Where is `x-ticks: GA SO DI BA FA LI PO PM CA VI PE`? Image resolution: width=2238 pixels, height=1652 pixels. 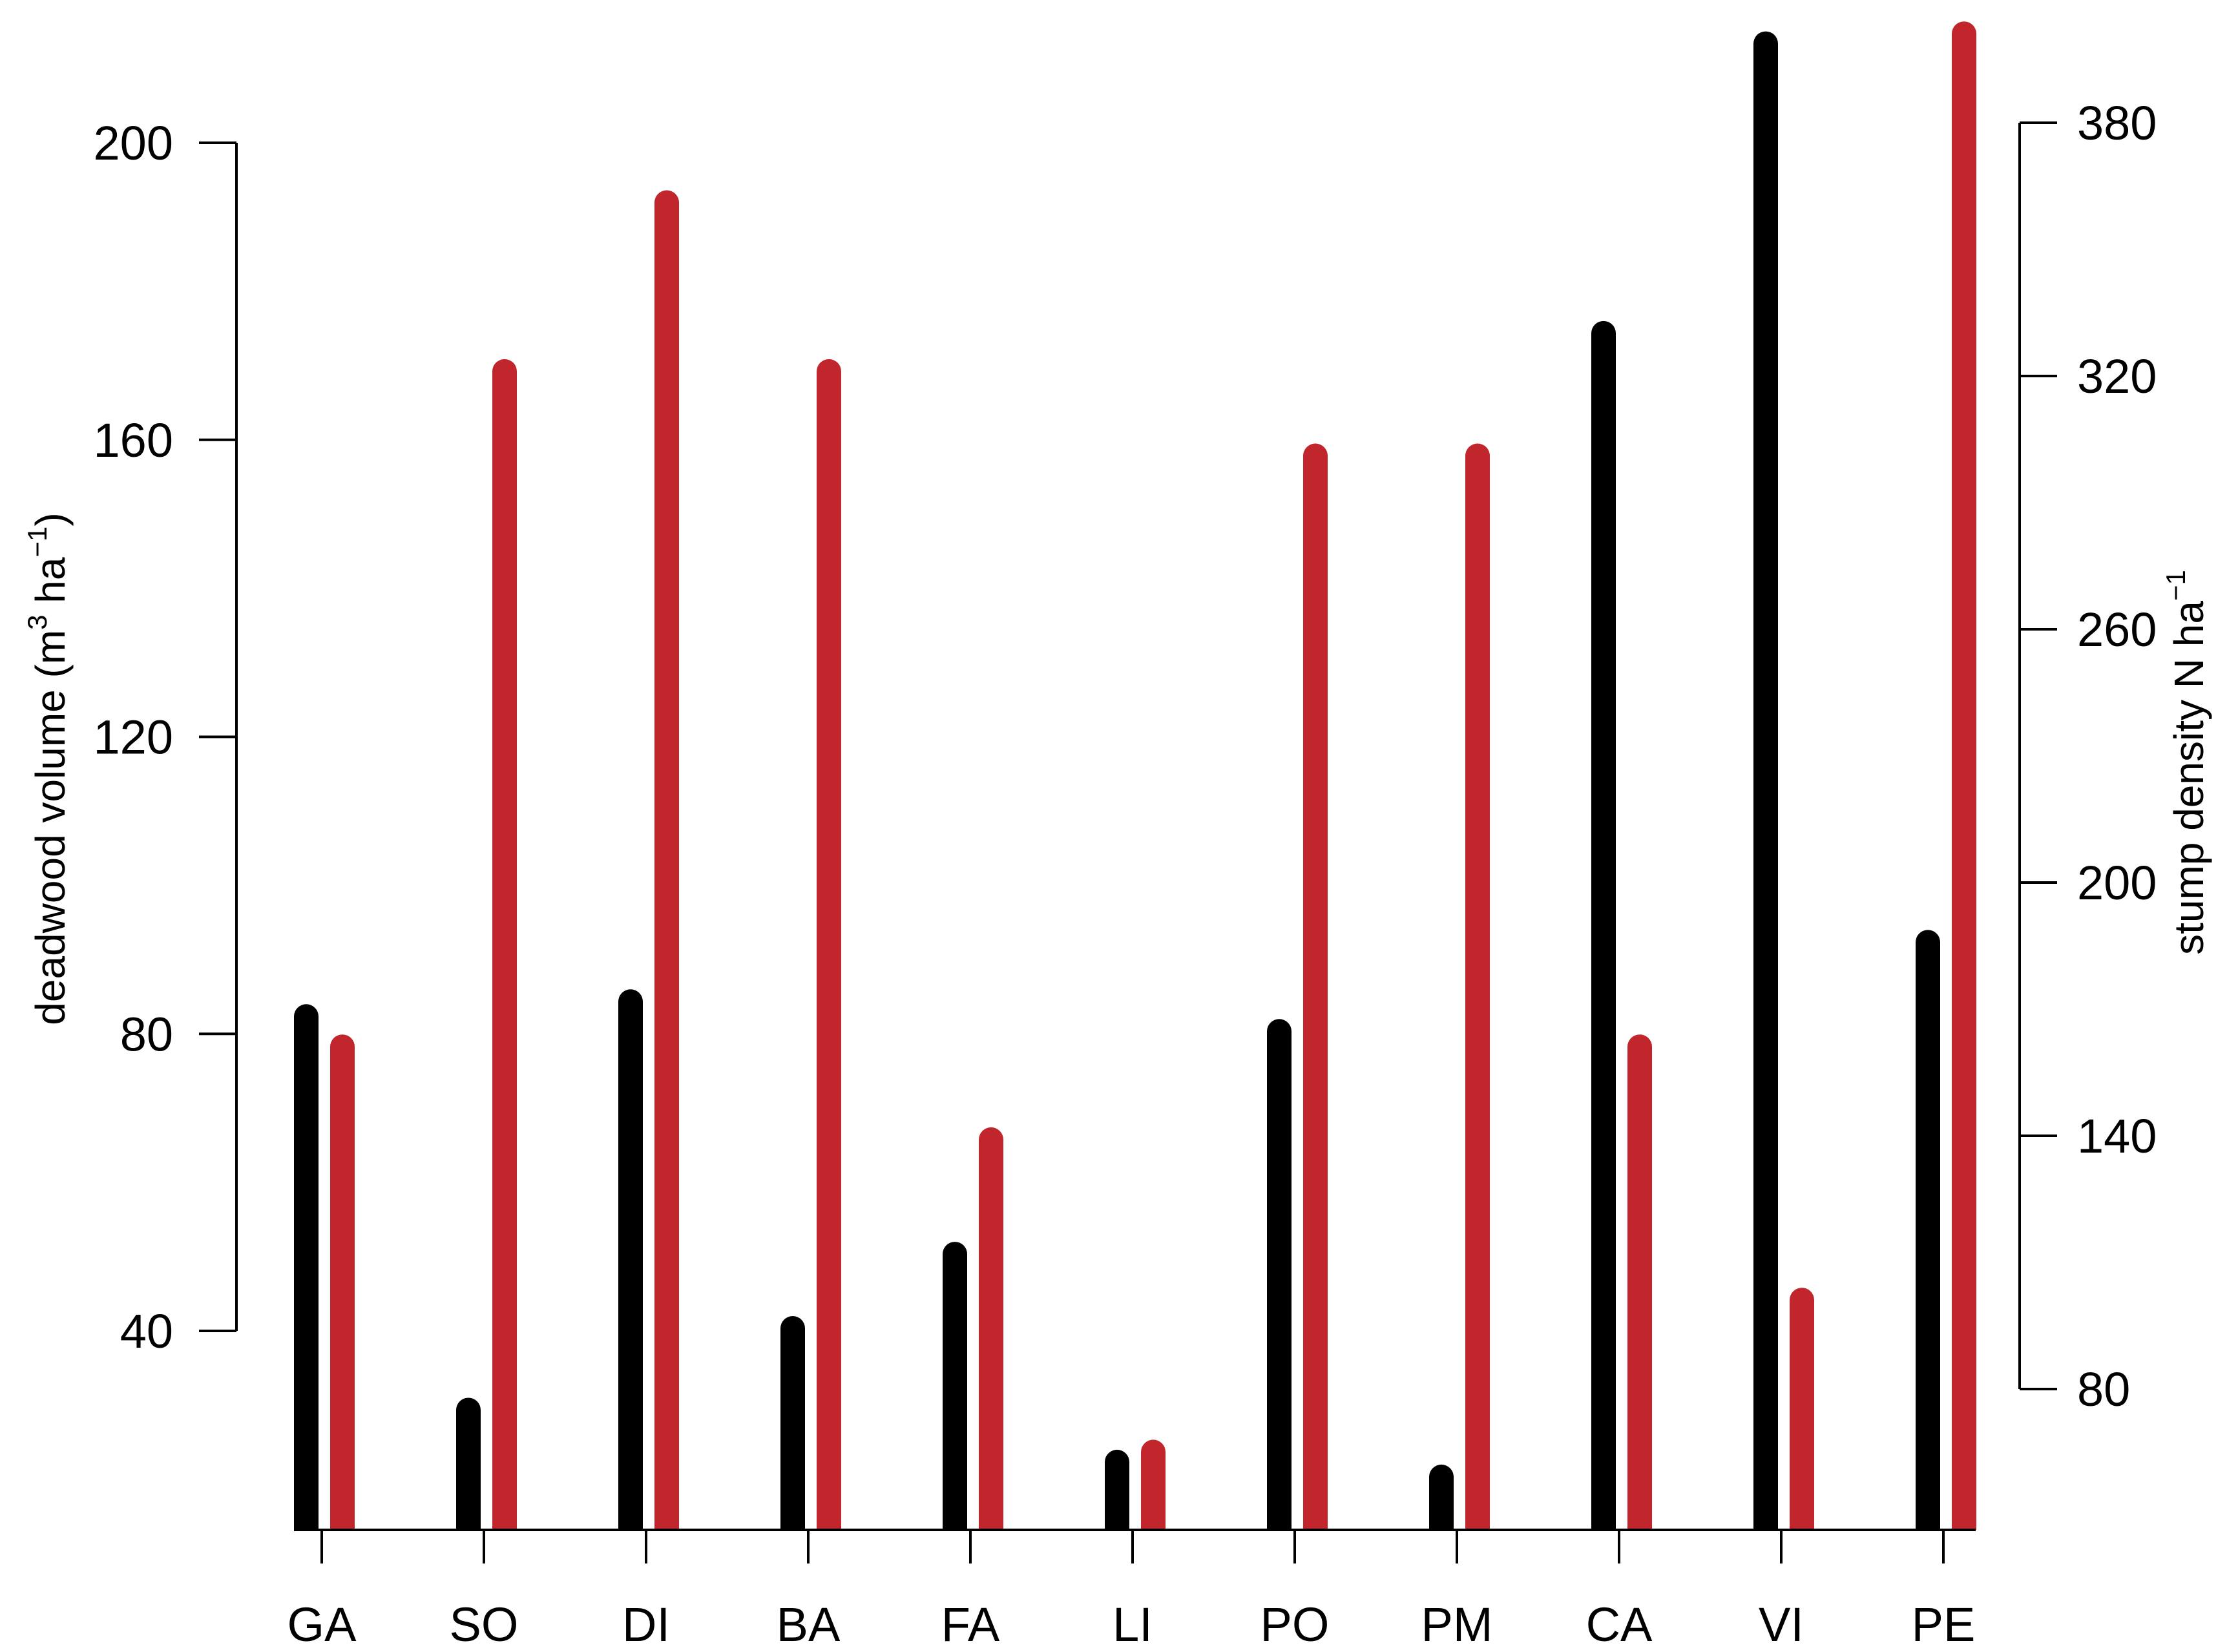 x-ticks: GA SO DI BA FA LI PO PM CA VI PE is located at coordinates (1132, 1591).